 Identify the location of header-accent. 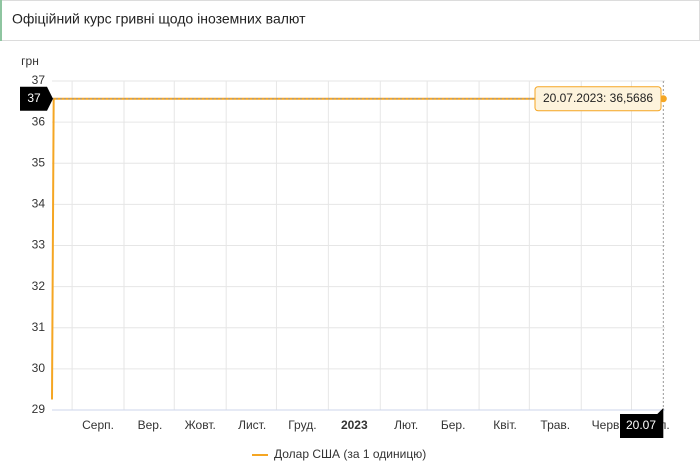
(1, 20).